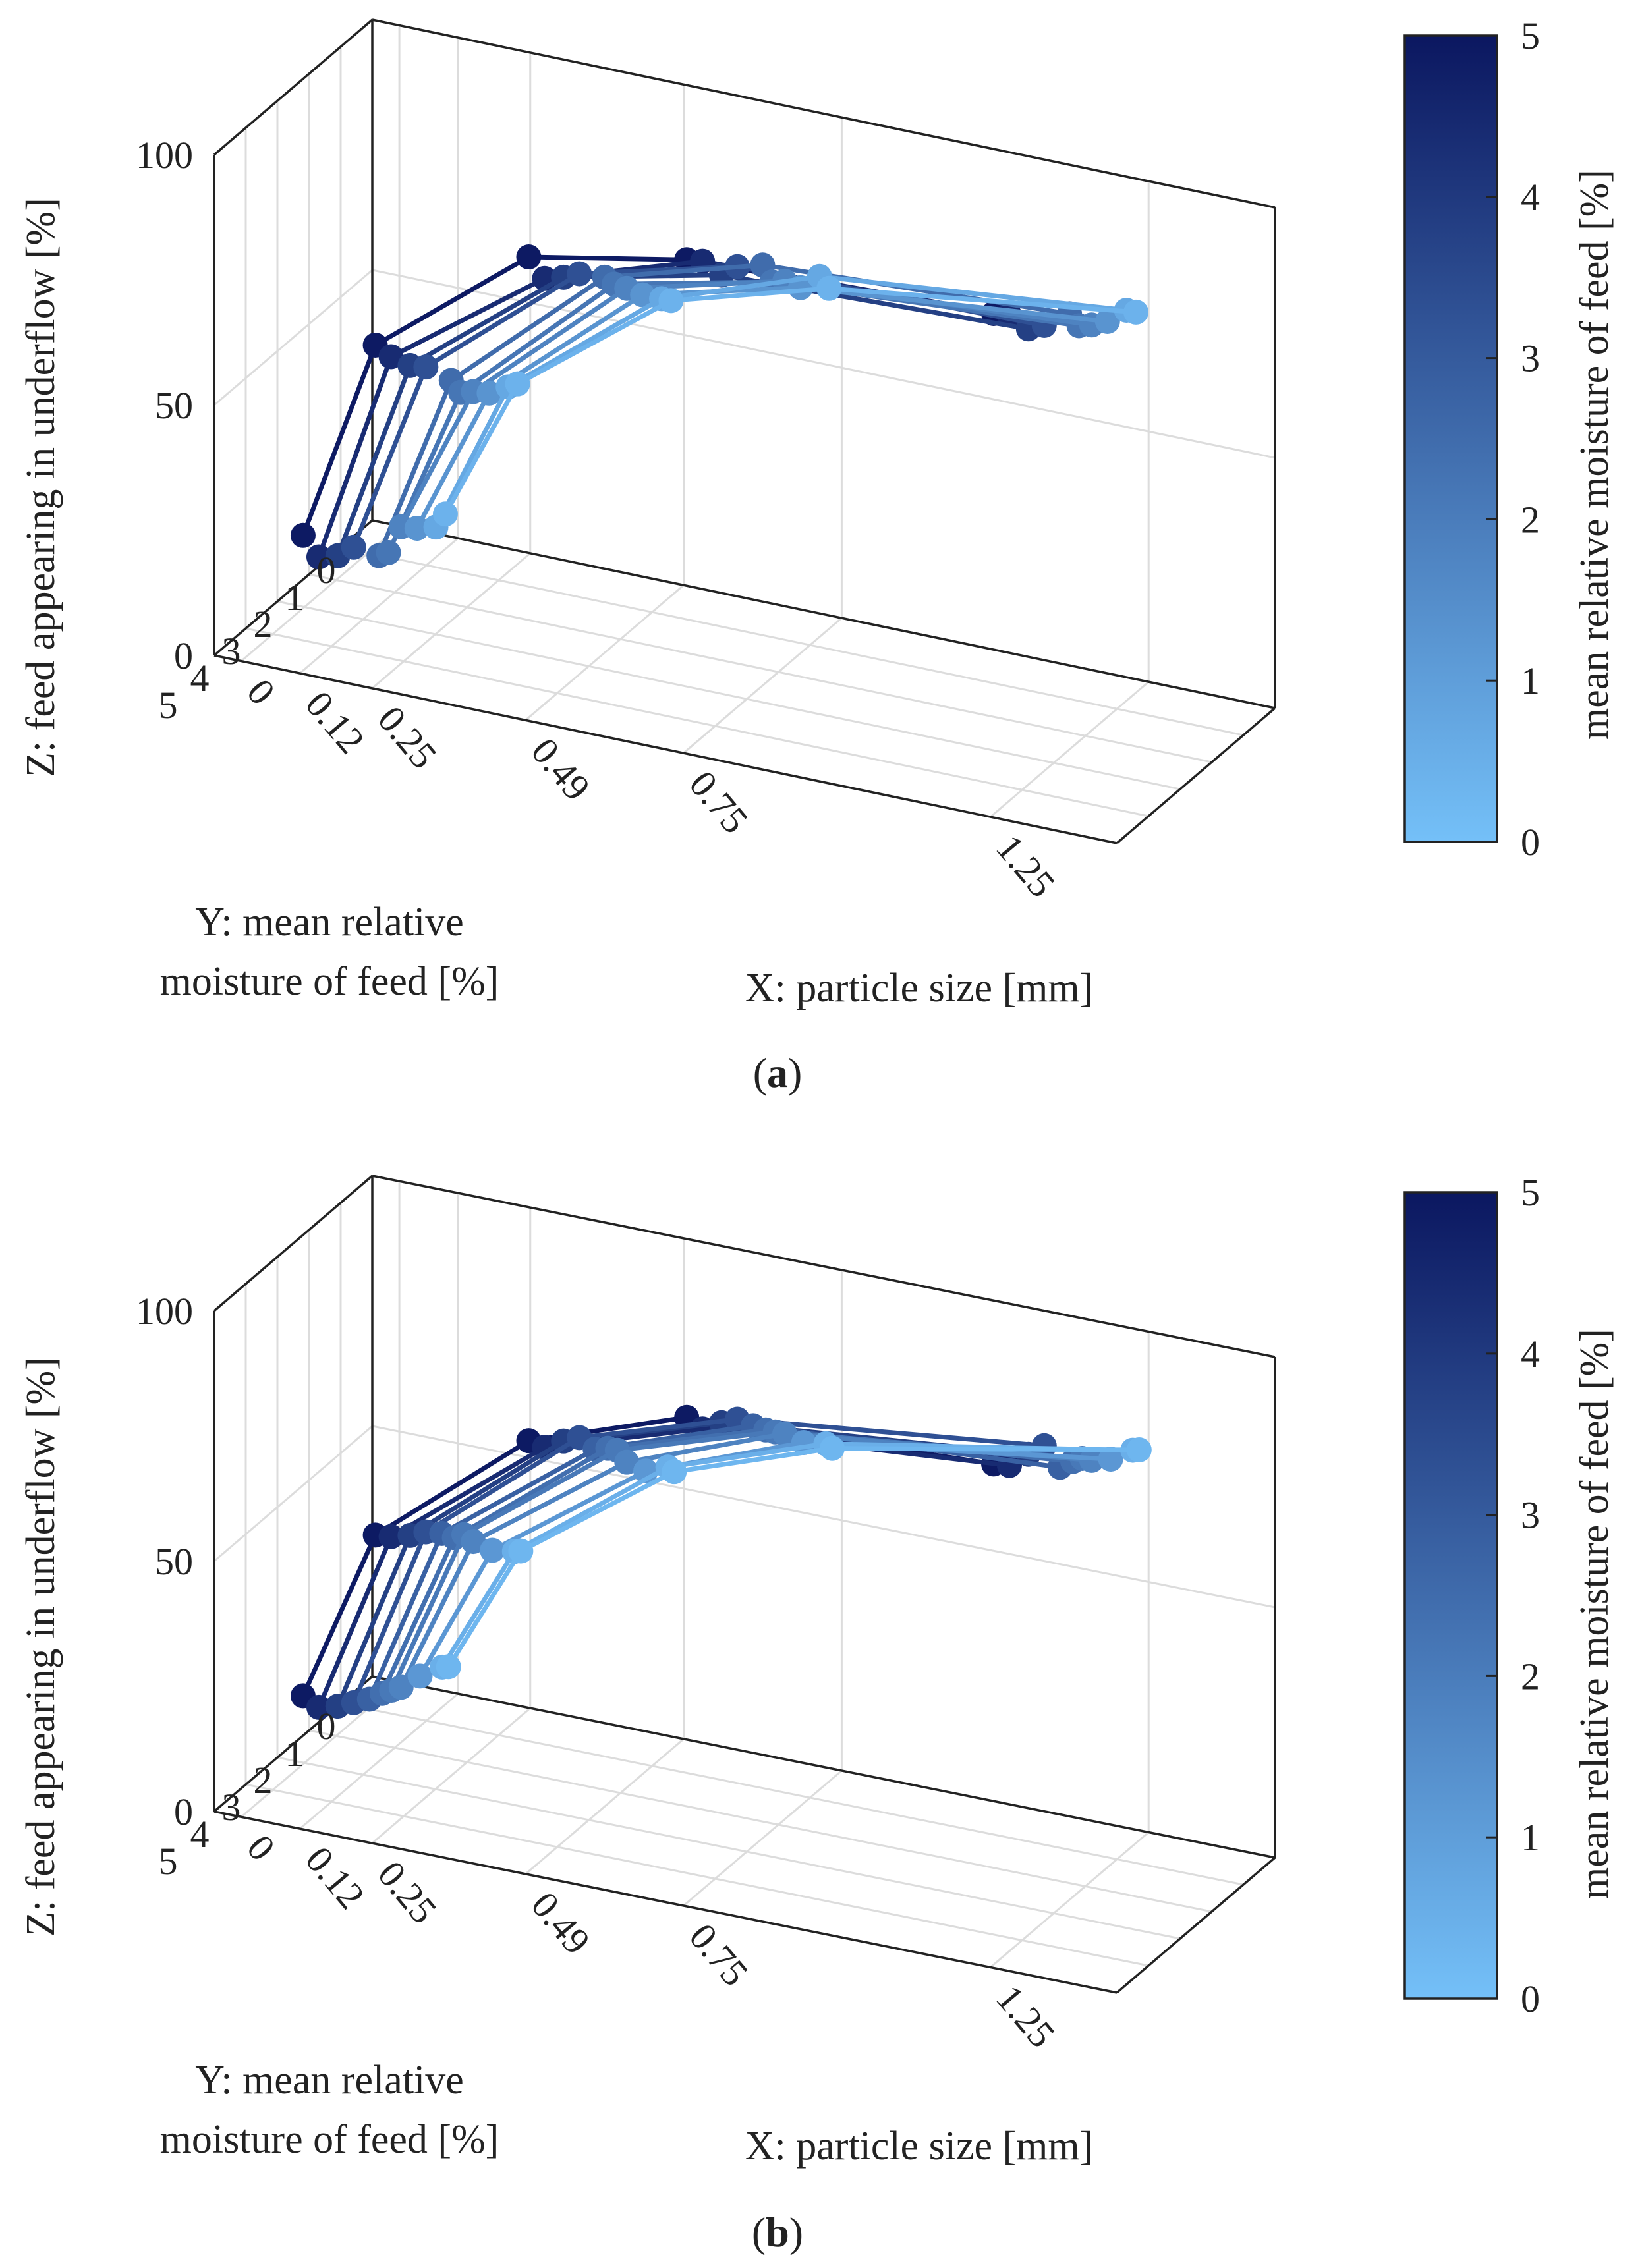 This screenshot has height=2268, width=1642. I want to click on x-tick-label-a-2: 0.25, so click(407, 737).